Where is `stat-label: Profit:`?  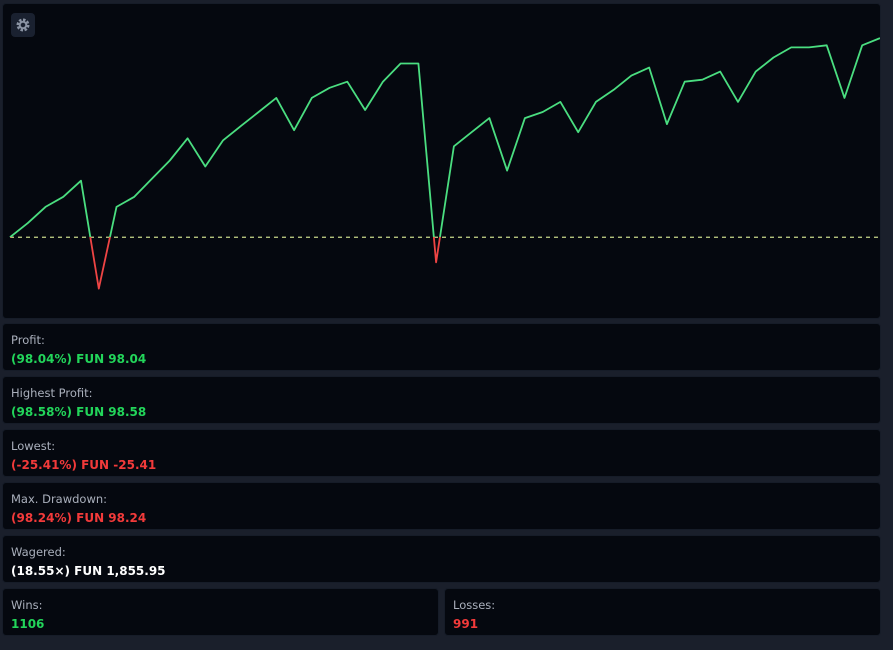
stat-label: Profit: is located at coordinates (28, 340).